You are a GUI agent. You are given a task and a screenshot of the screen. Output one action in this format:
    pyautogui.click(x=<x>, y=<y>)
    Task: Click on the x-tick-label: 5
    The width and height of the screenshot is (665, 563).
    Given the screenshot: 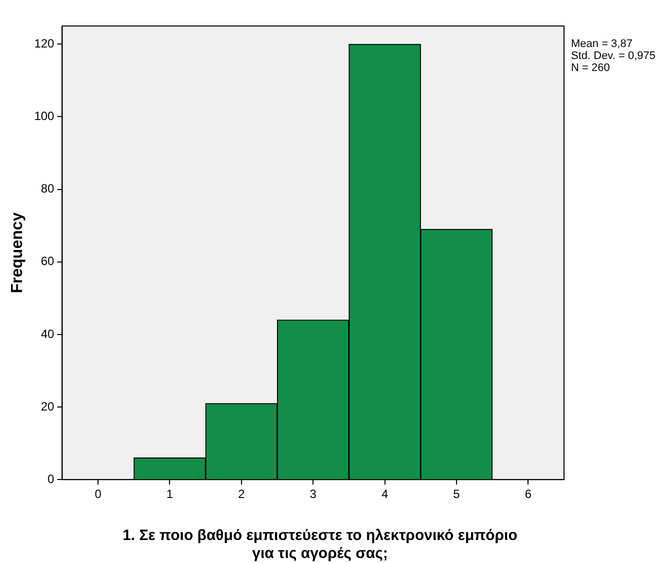 What is the action you would take?
    pyautogui.click(x=456, y=494)
    